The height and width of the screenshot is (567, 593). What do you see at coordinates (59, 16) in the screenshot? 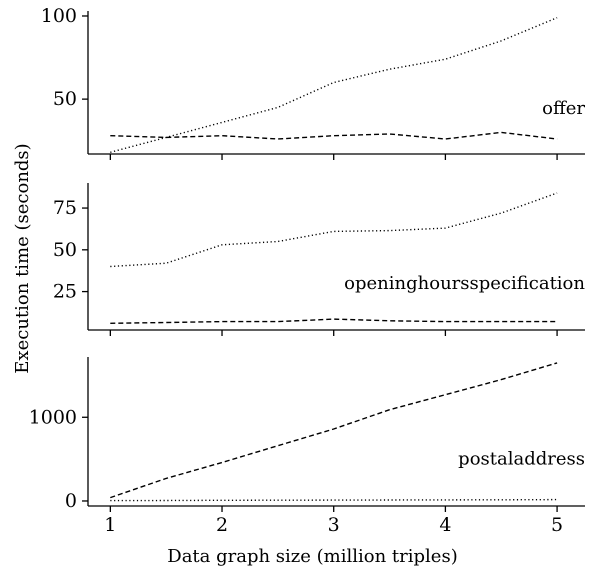
I see `y-tick-label: 100` at bounding box center [59, 16].